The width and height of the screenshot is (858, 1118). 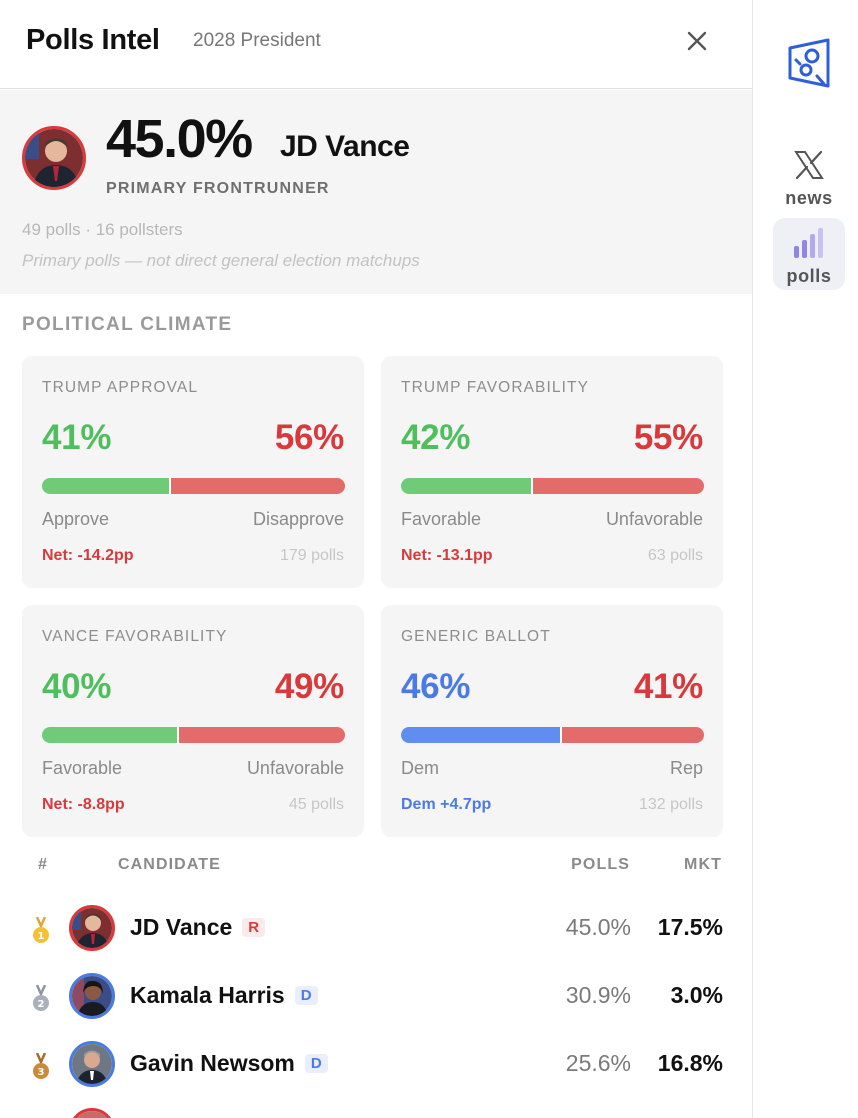 What do you see at coordinates (690, 927) in the screenshot?
I see `market-value: 17.5%` at bounding box center [690, 927].